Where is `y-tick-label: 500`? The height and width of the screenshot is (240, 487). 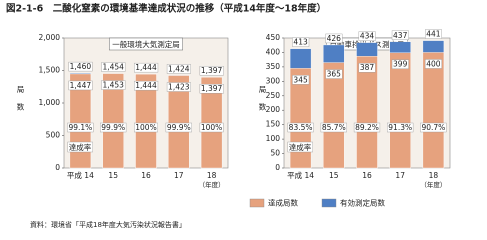
y-tick-label: 500 is located at coordinates (53, 135).